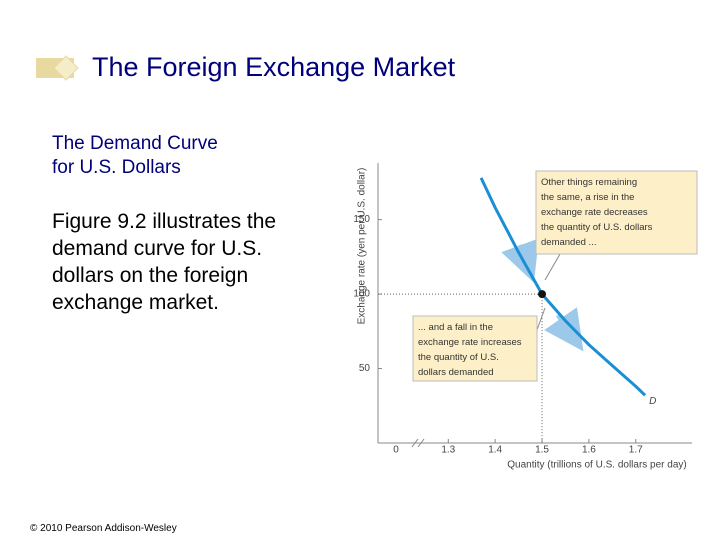 This screenshot has height=540, width=720. I want to click on x-tick-label: 1.3, so click(448, 450).